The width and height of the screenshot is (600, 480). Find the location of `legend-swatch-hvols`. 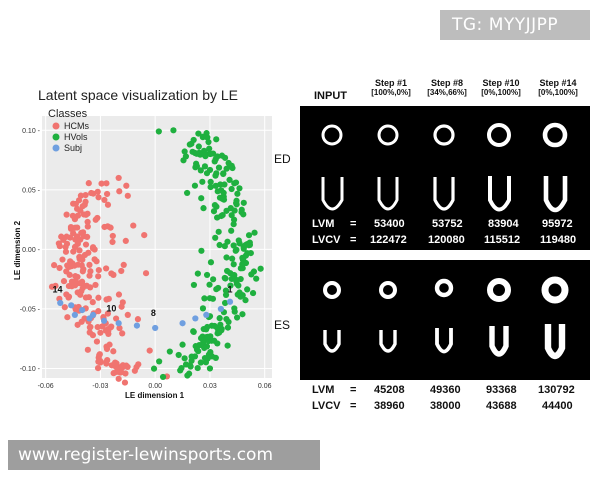

legend-swatch-hvols is located at coordinates (56, 137).